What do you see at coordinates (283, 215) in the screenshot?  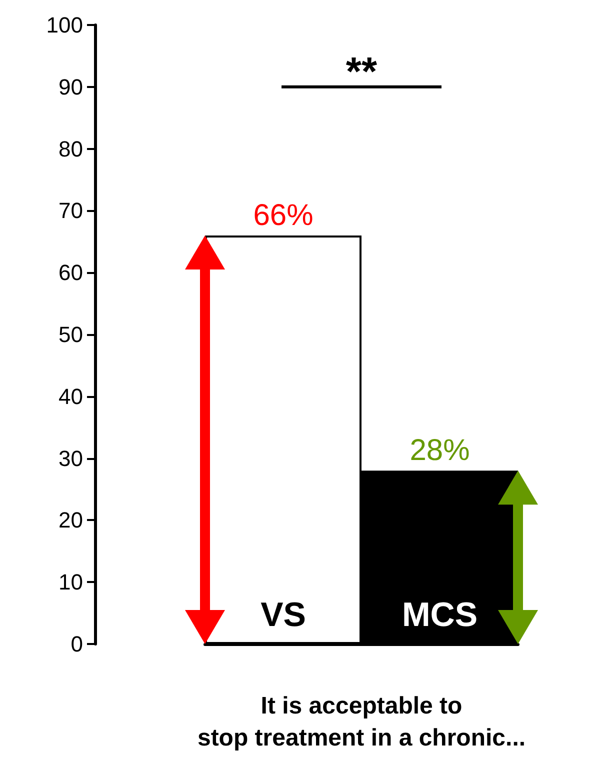 I see `data-label: 66%` at bounding box center [283, 215].